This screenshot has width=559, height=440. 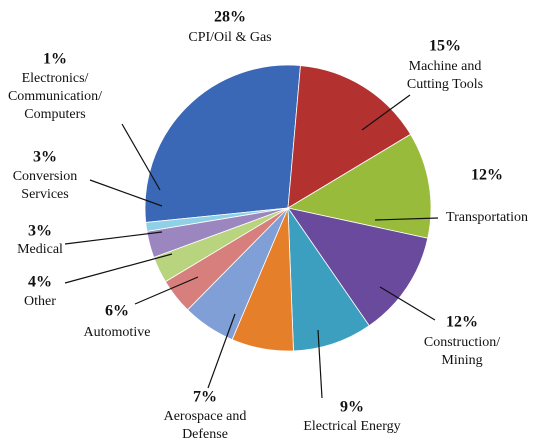 What do you see at coordinates (55, 96) in the screenshot?
I see `category-label: Electronics/Communication/Computers` at bounding box center [55, 96].